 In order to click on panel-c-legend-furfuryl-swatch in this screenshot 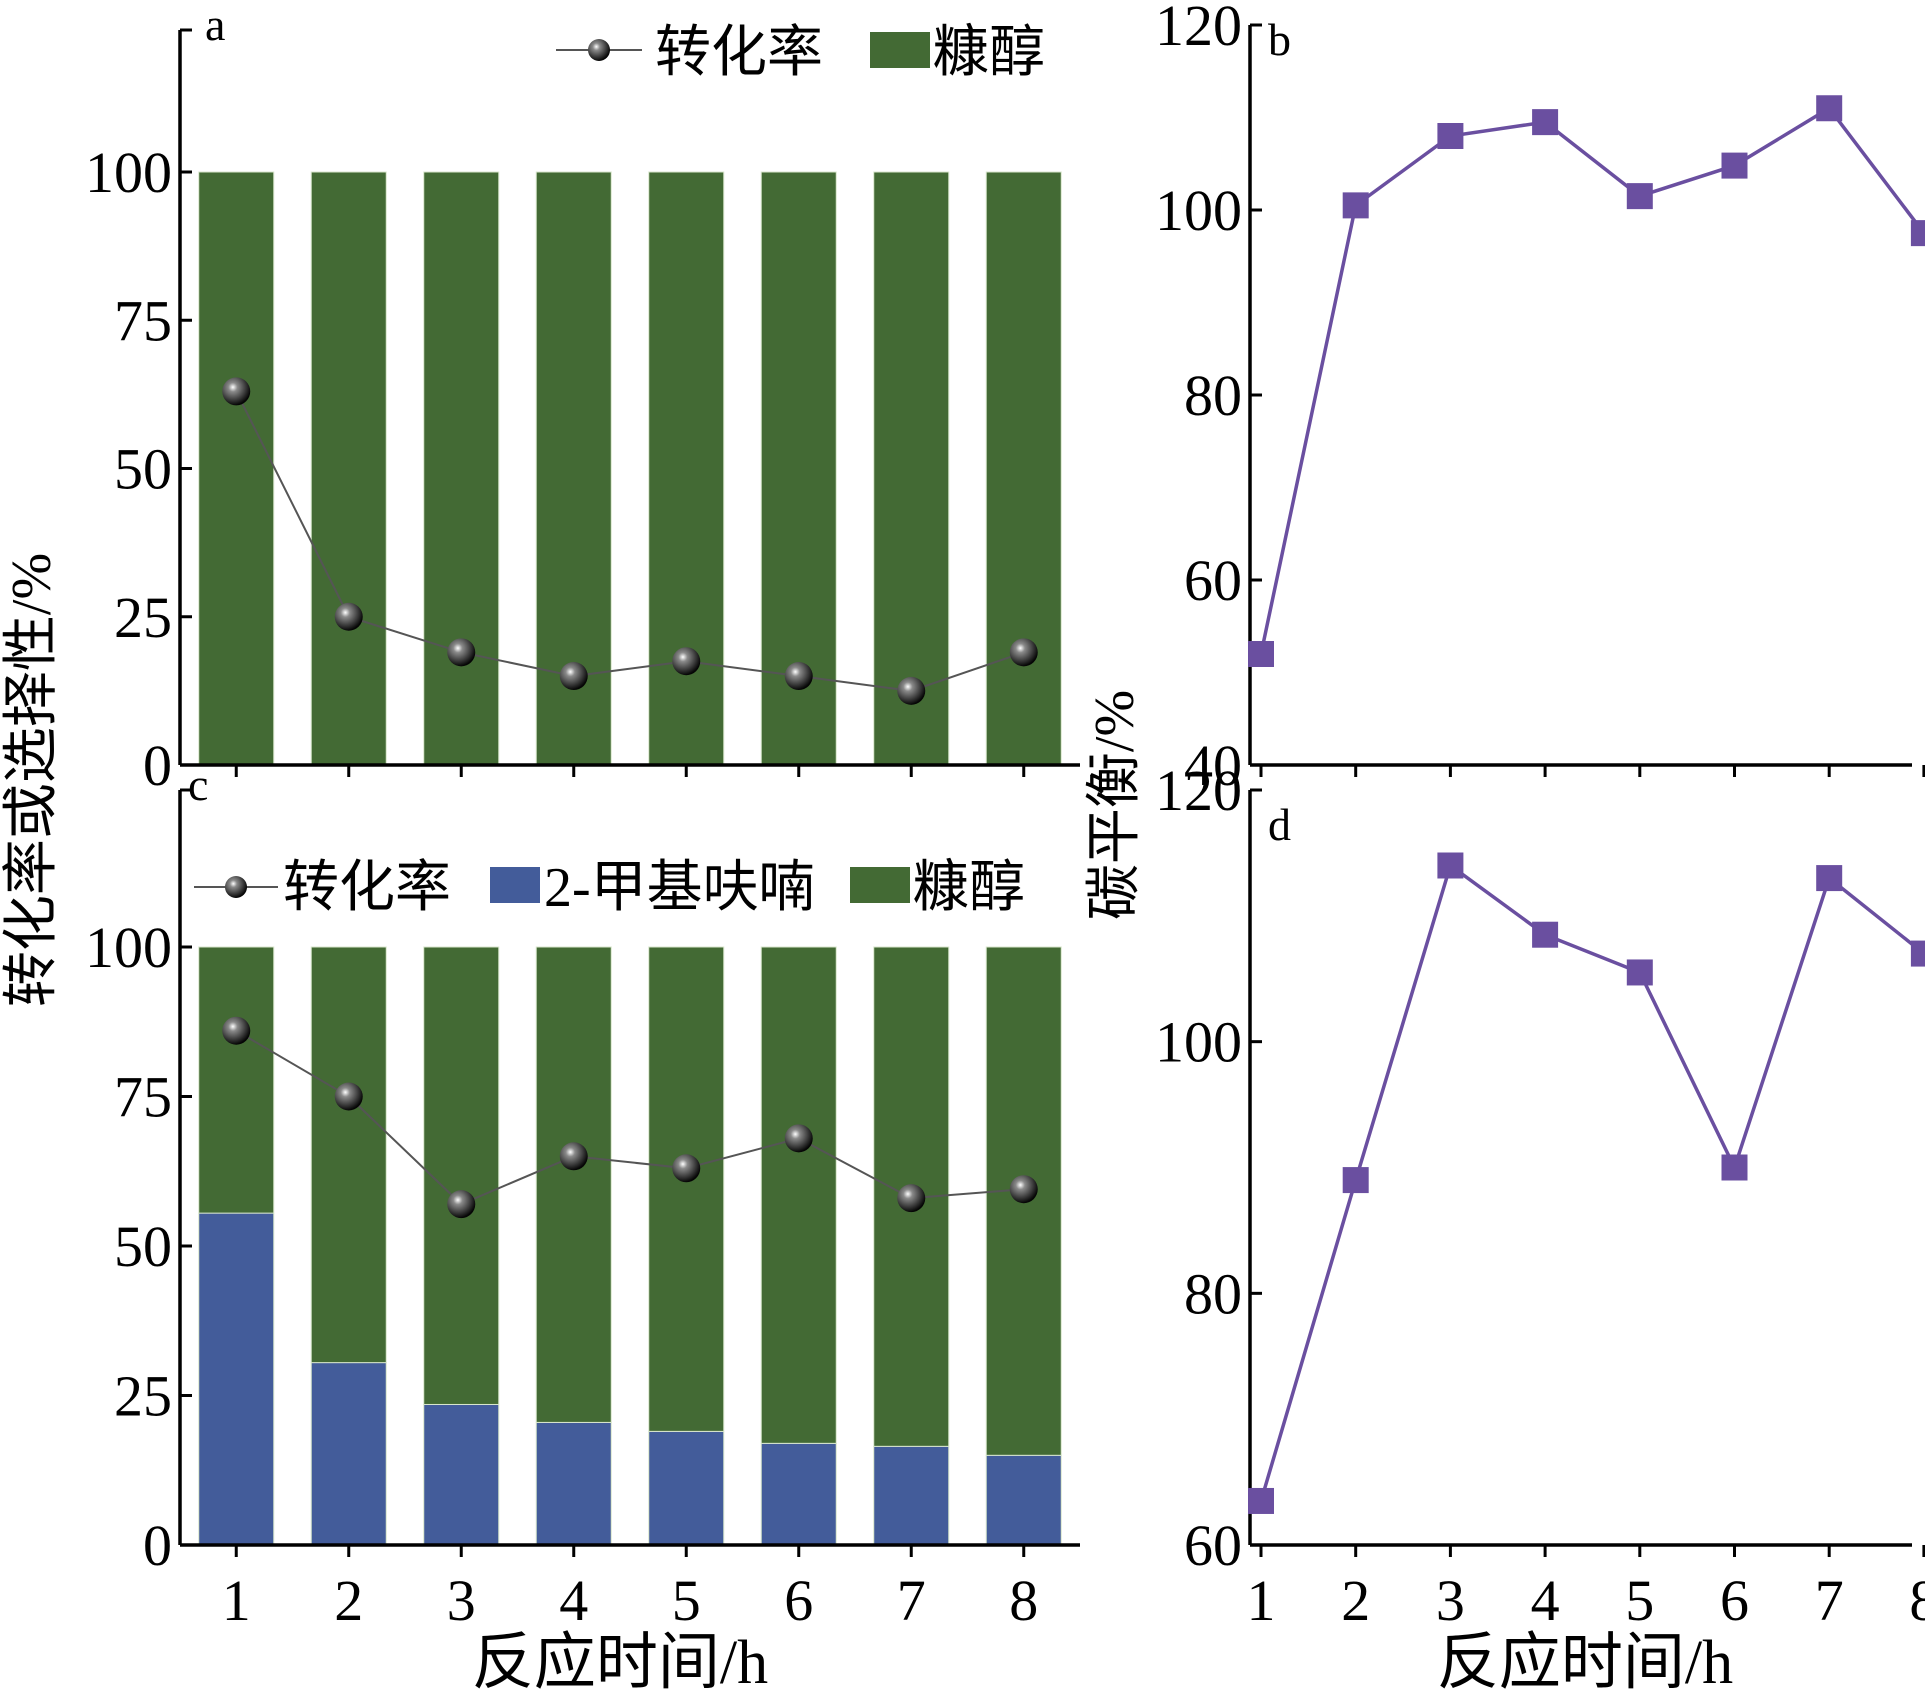, I will do `click(880, 885)`.